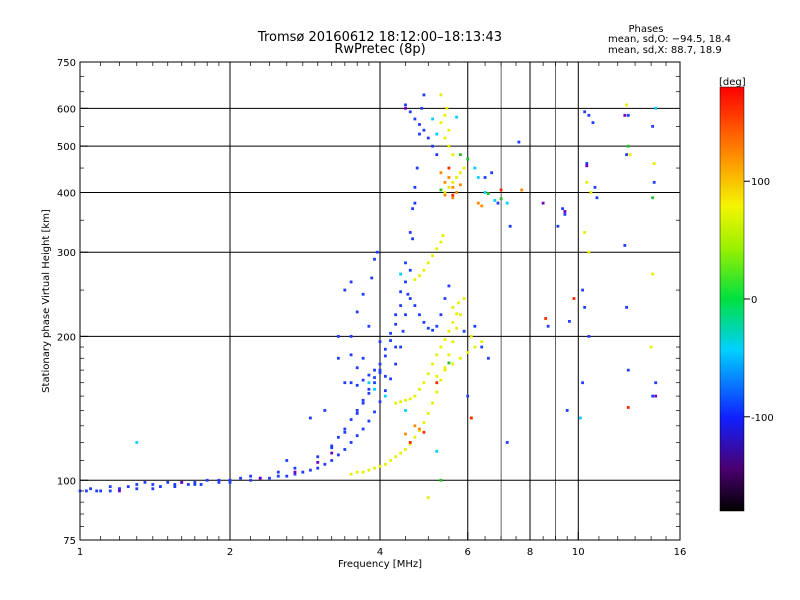 This screenshot has height=600, width=800. What do you see at coordinates (732, 299) in the screenshot?
I see `colorbar` at bounding box center [732, 299].